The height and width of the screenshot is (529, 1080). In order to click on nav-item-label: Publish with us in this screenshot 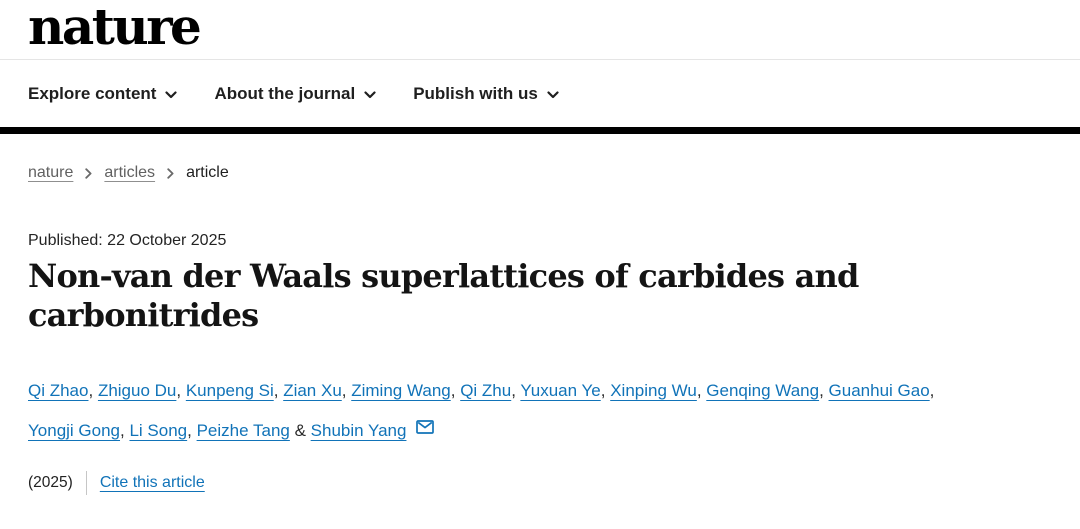, I will do `click(475, 93)`.